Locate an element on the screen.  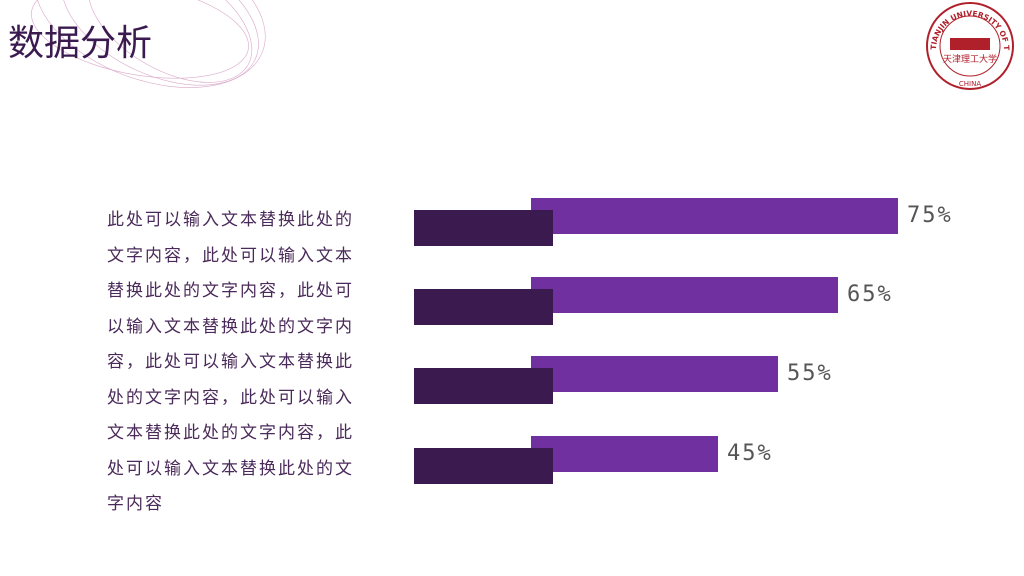
logo-center-text: 天津理工大学 is located at coordinates (970, 59).